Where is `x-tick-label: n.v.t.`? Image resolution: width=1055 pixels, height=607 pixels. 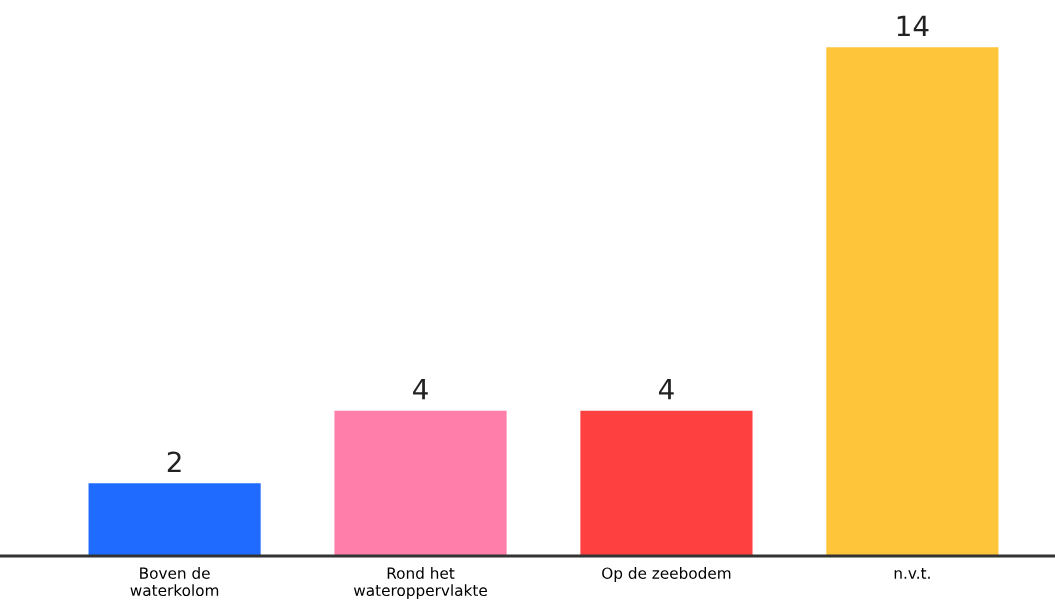 x-tick-label: n.v.t. is located at coordinates (912, 573).